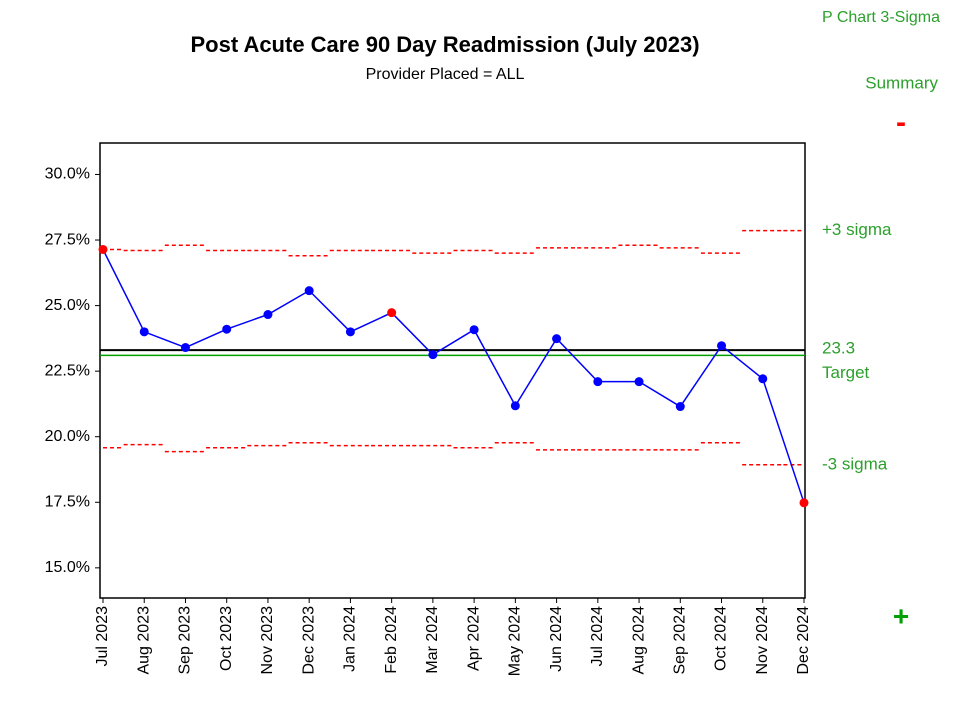 Image resolution: width=967 pixels, height=715 pixels. Describe the element at coordinates (838, 348) in the screenshot. I see `center-label: 23.3` at that location.